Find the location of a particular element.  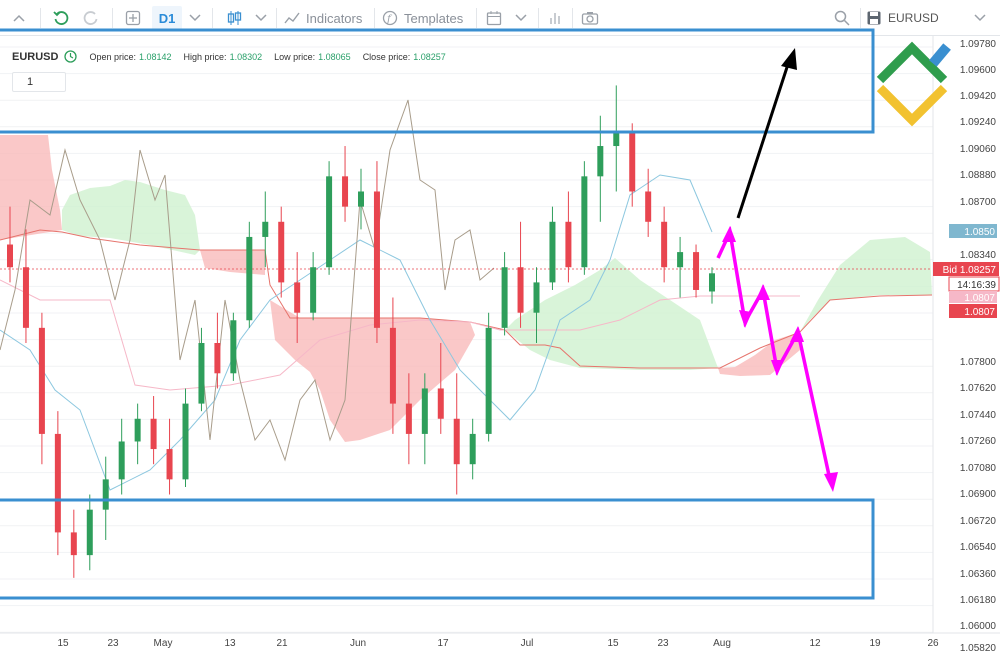

price-tick: 1.07260 is located at coordinates (978, 441).